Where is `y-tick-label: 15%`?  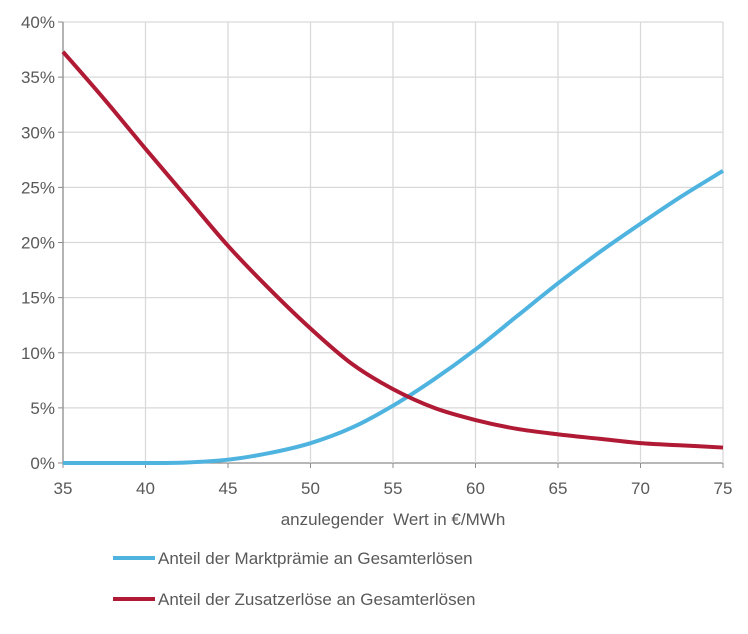
y-tick-label: 15% is located at coordinates (38, 298).